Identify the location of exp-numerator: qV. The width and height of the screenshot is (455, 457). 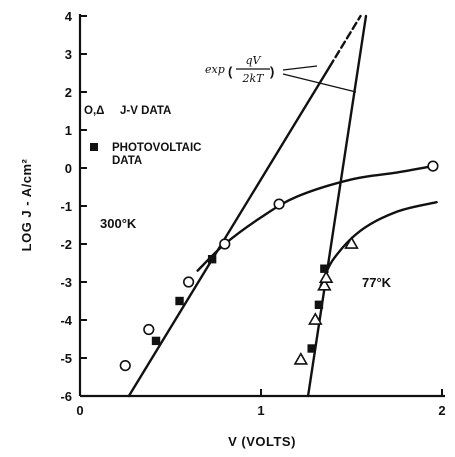
(254, 60).